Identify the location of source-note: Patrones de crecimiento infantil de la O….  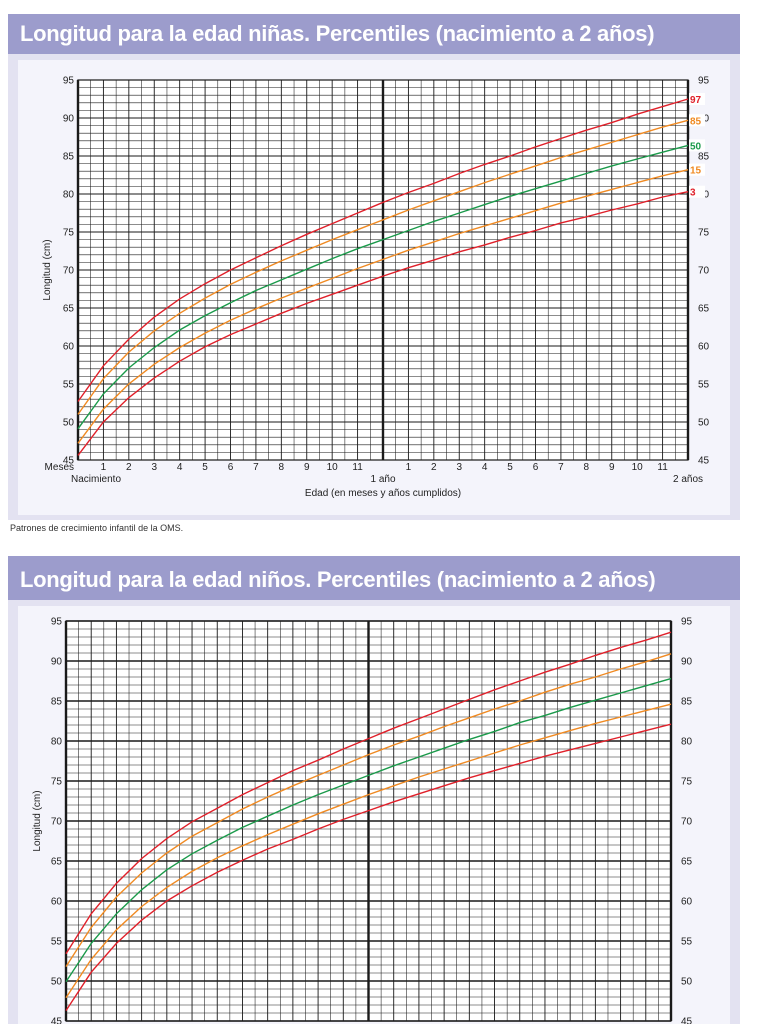
(97, 528).